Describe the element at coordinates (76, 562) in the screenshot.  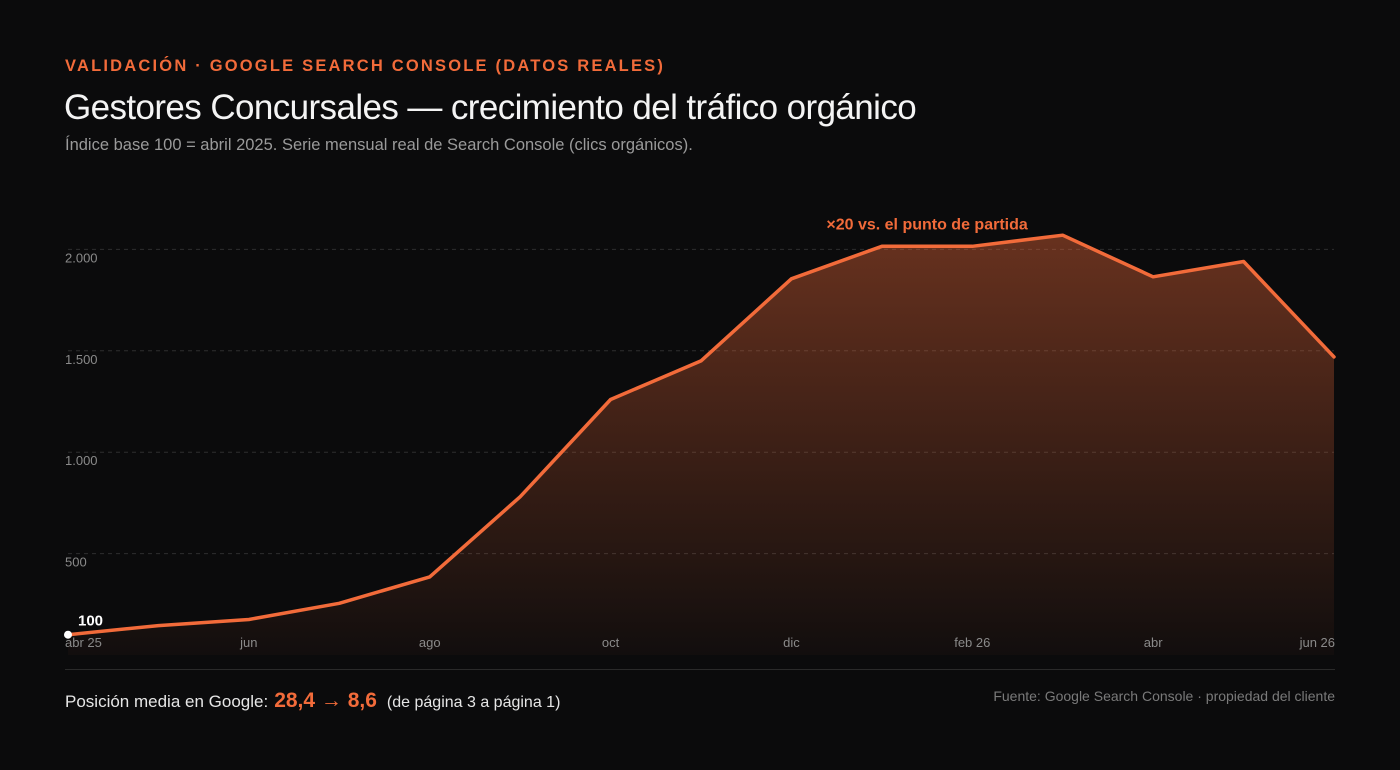
I see `y-tick-label-500: 500` at that location.